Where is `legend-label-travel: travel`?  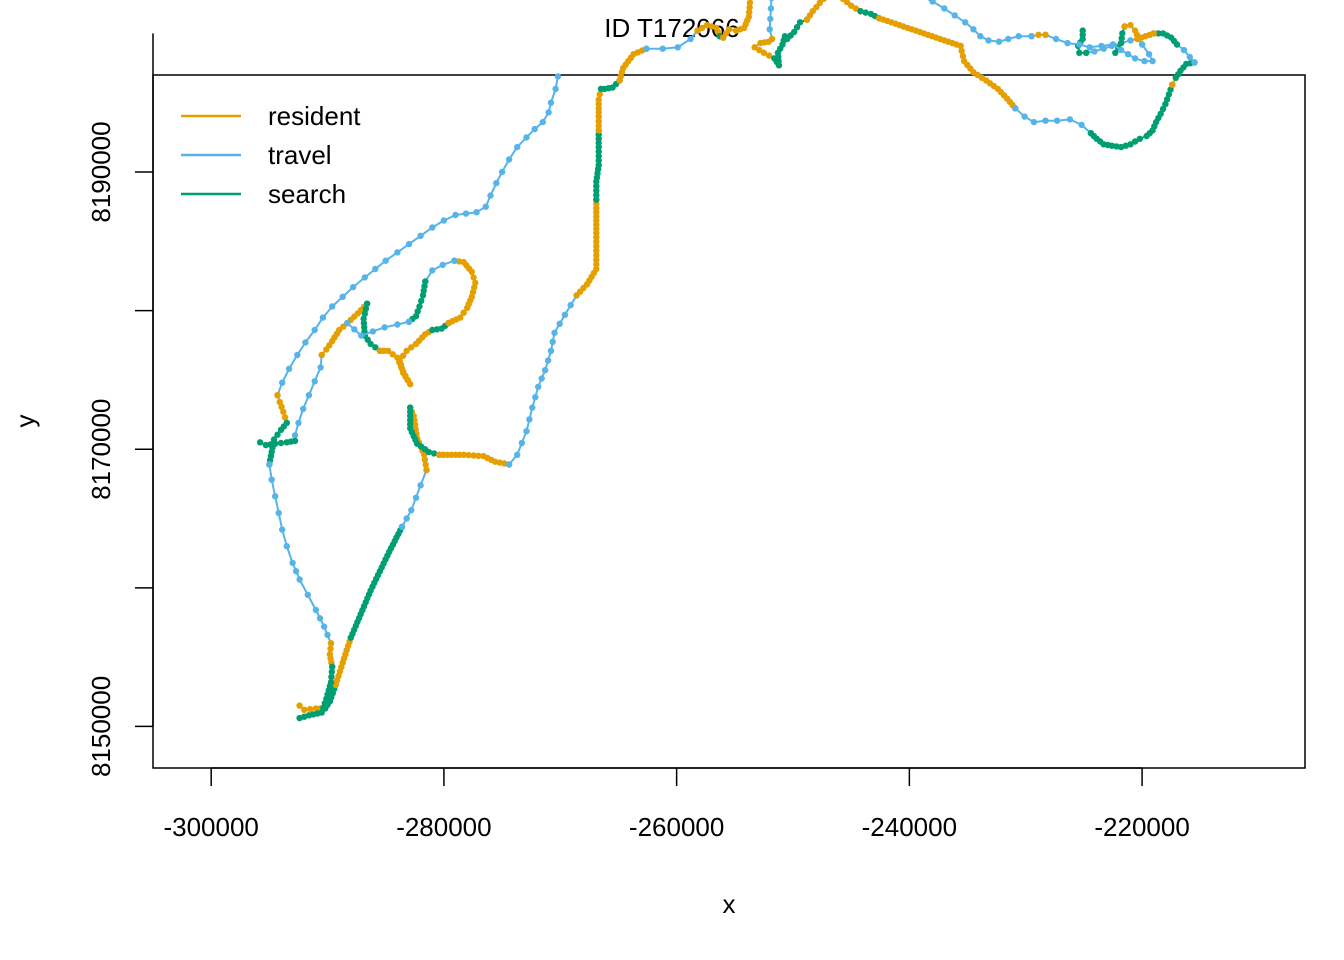
legend-label-travel: travel is located at coordinates (300, 155).